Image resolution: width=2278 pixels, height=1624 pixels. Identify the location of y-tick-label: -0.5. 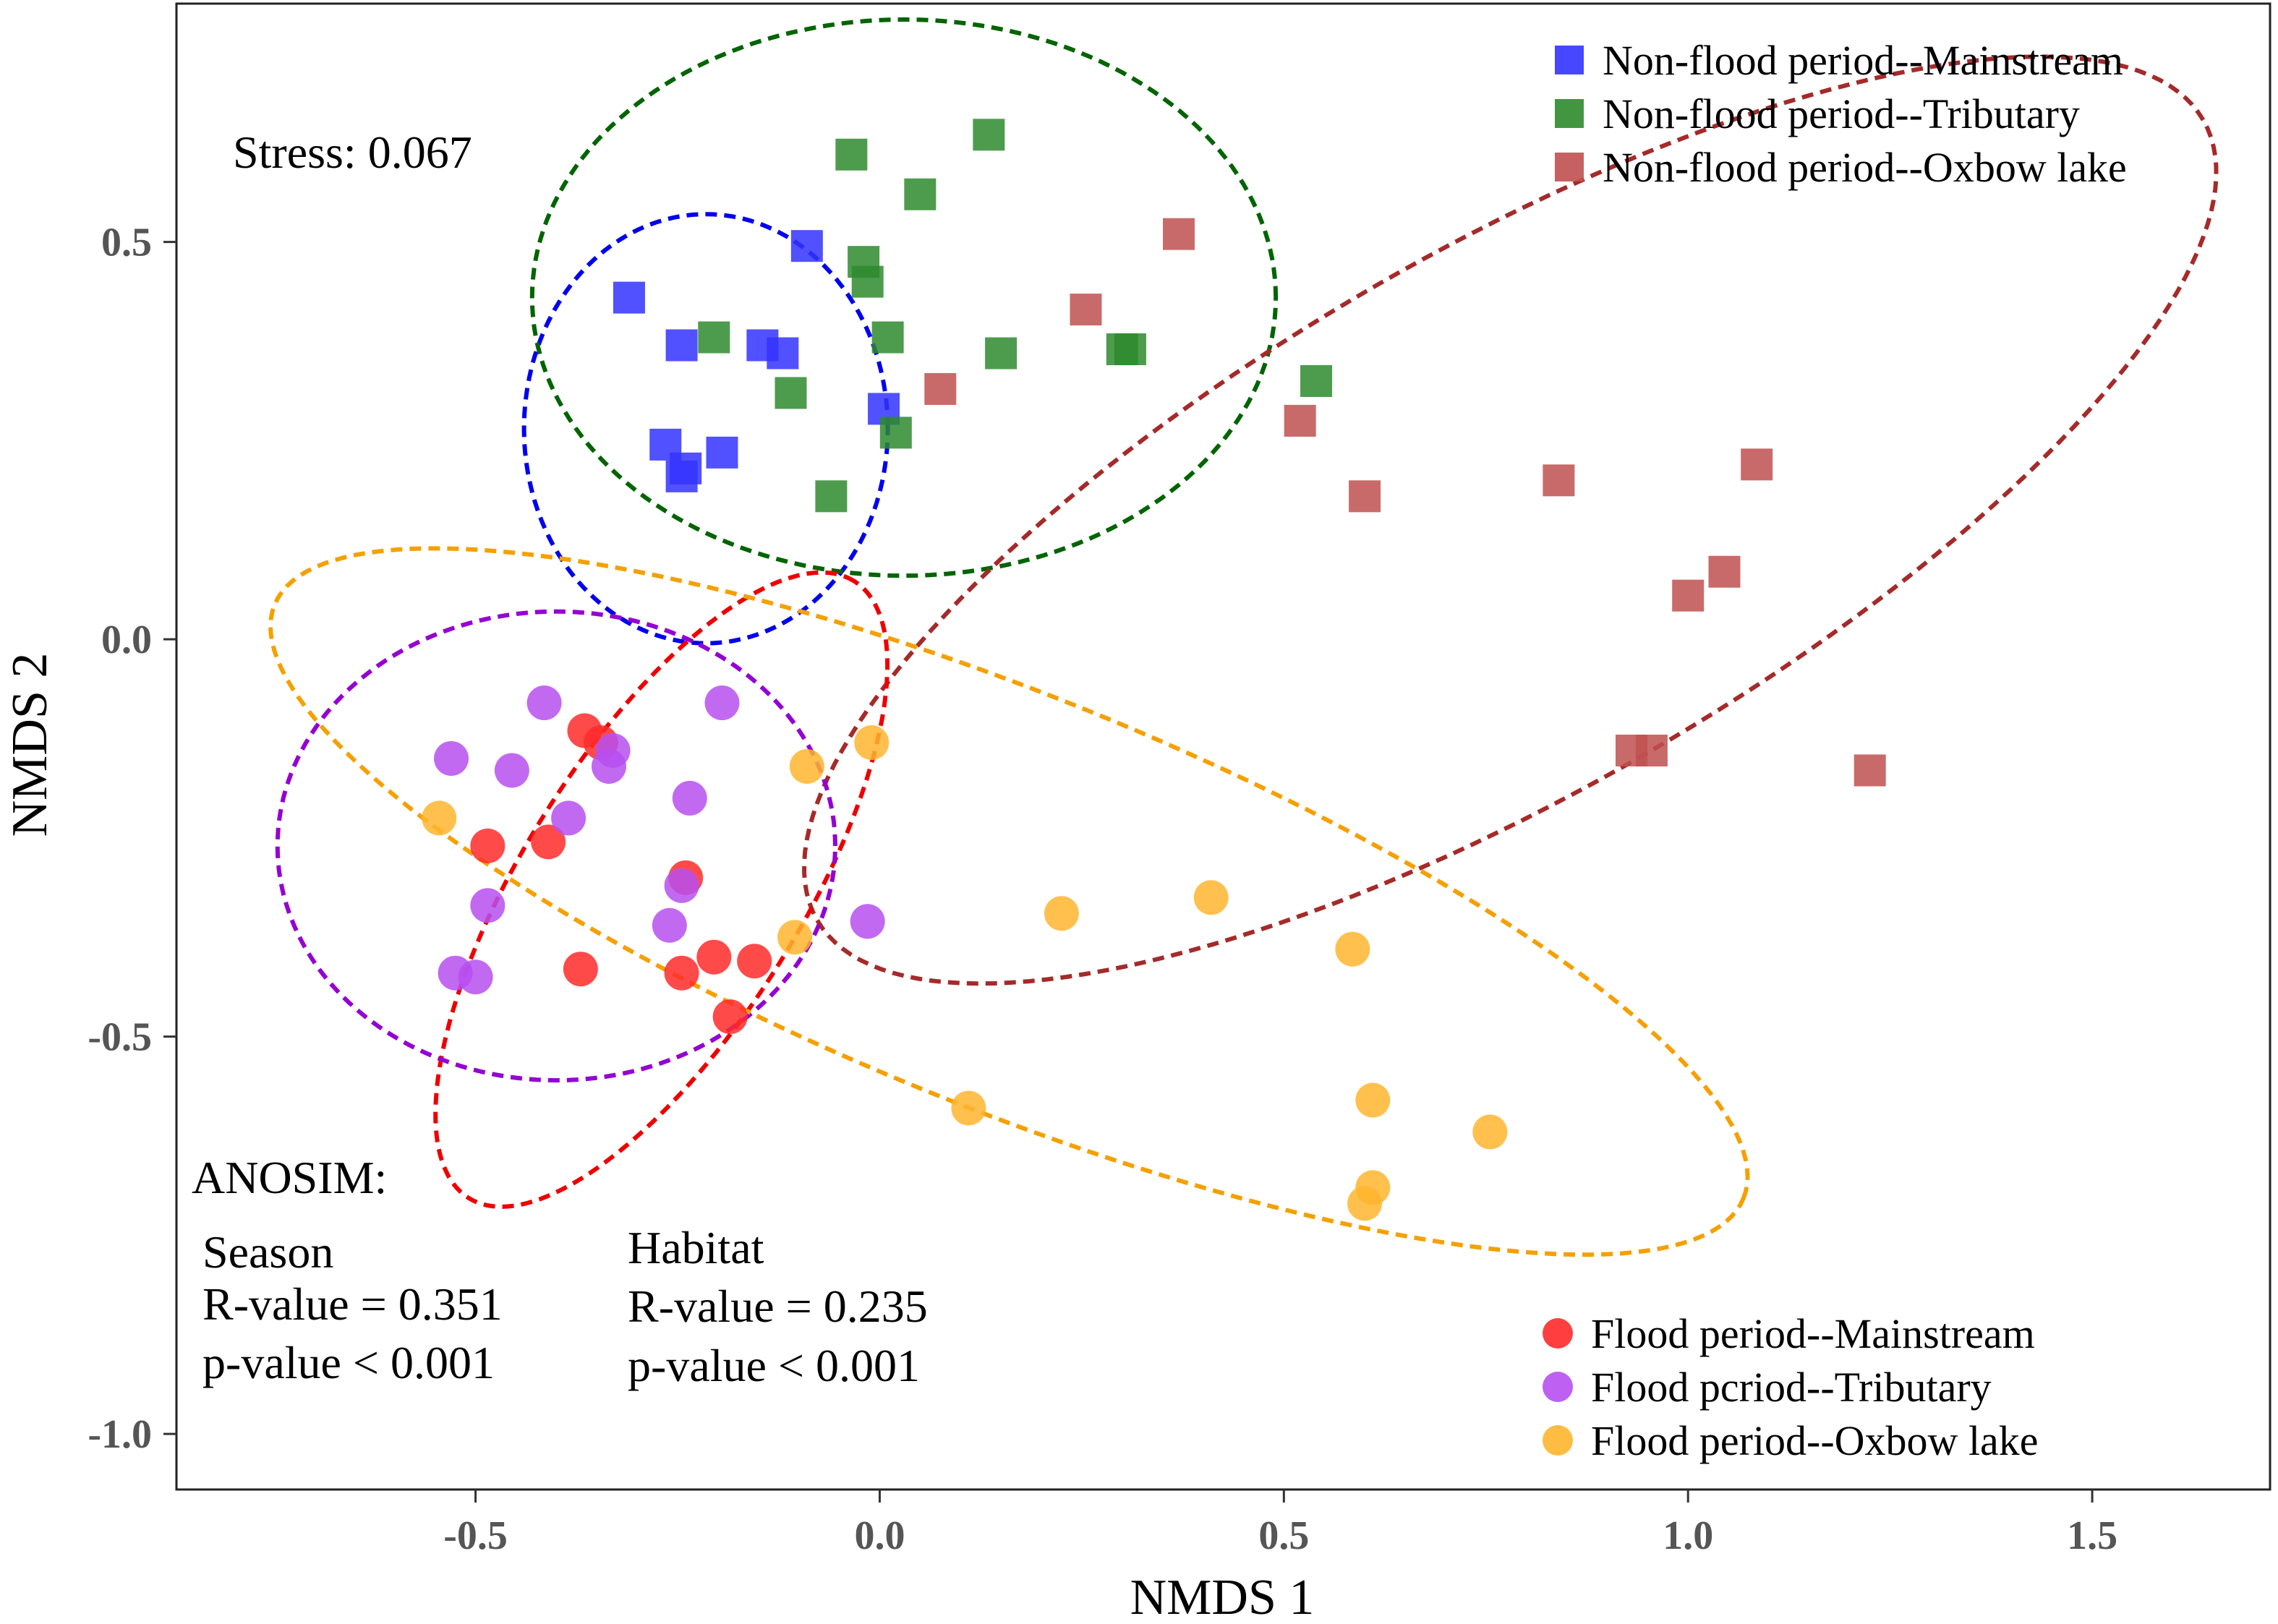
(120, 1037).